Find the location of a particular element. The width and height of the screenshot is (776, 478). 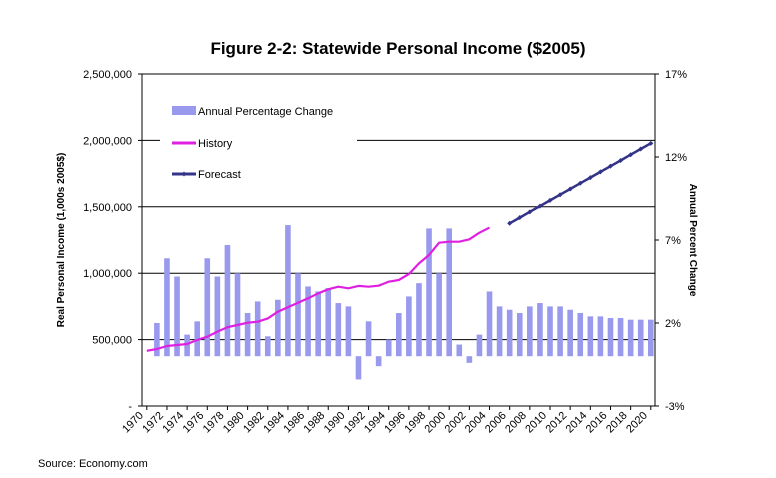

bar-2002 is located at coordinates (469, 359).